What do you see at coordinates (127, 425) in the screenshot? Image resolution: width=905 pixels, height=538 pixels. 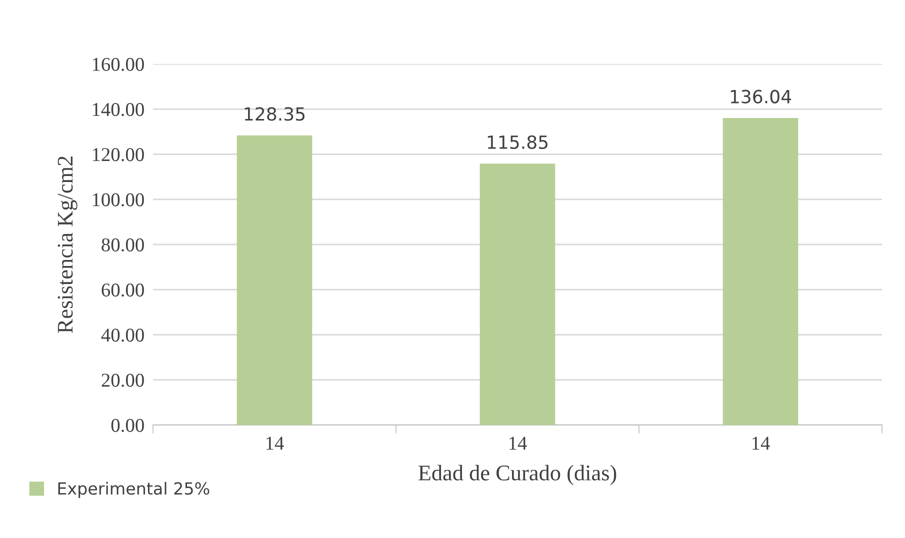 I see `y-tick-label: 0.00` at bounding box center [127, 425].